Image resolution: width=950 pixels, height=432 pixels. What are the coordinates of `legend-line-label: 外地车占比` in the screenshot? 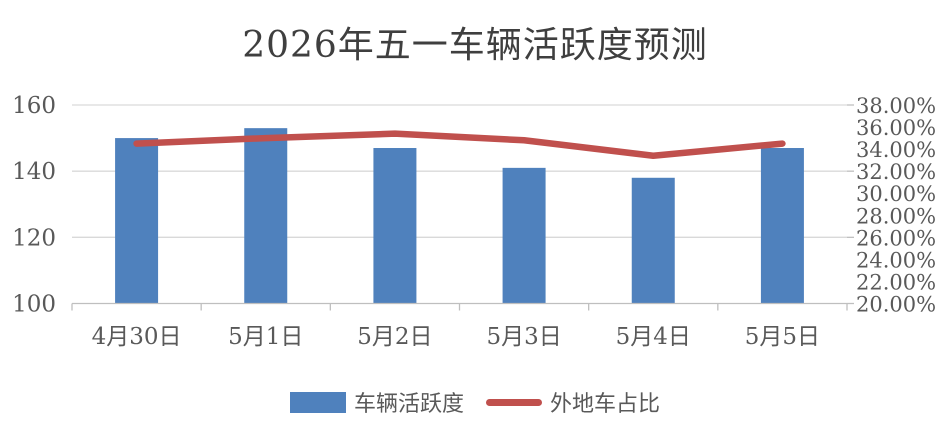 It's located at (605, 404).